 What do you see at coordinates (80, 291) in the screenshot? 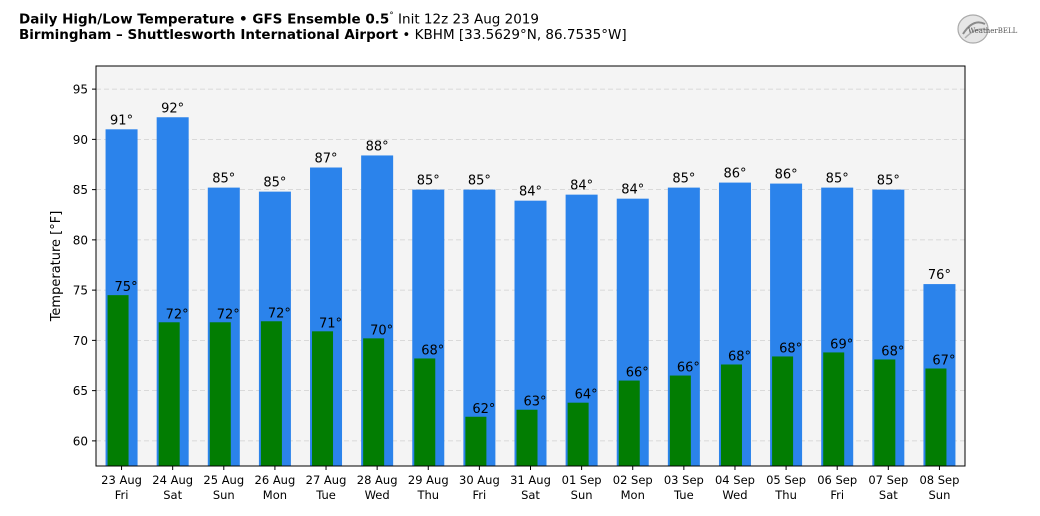
I see `y-tick-label: 75` at bounding box center [80, 291].